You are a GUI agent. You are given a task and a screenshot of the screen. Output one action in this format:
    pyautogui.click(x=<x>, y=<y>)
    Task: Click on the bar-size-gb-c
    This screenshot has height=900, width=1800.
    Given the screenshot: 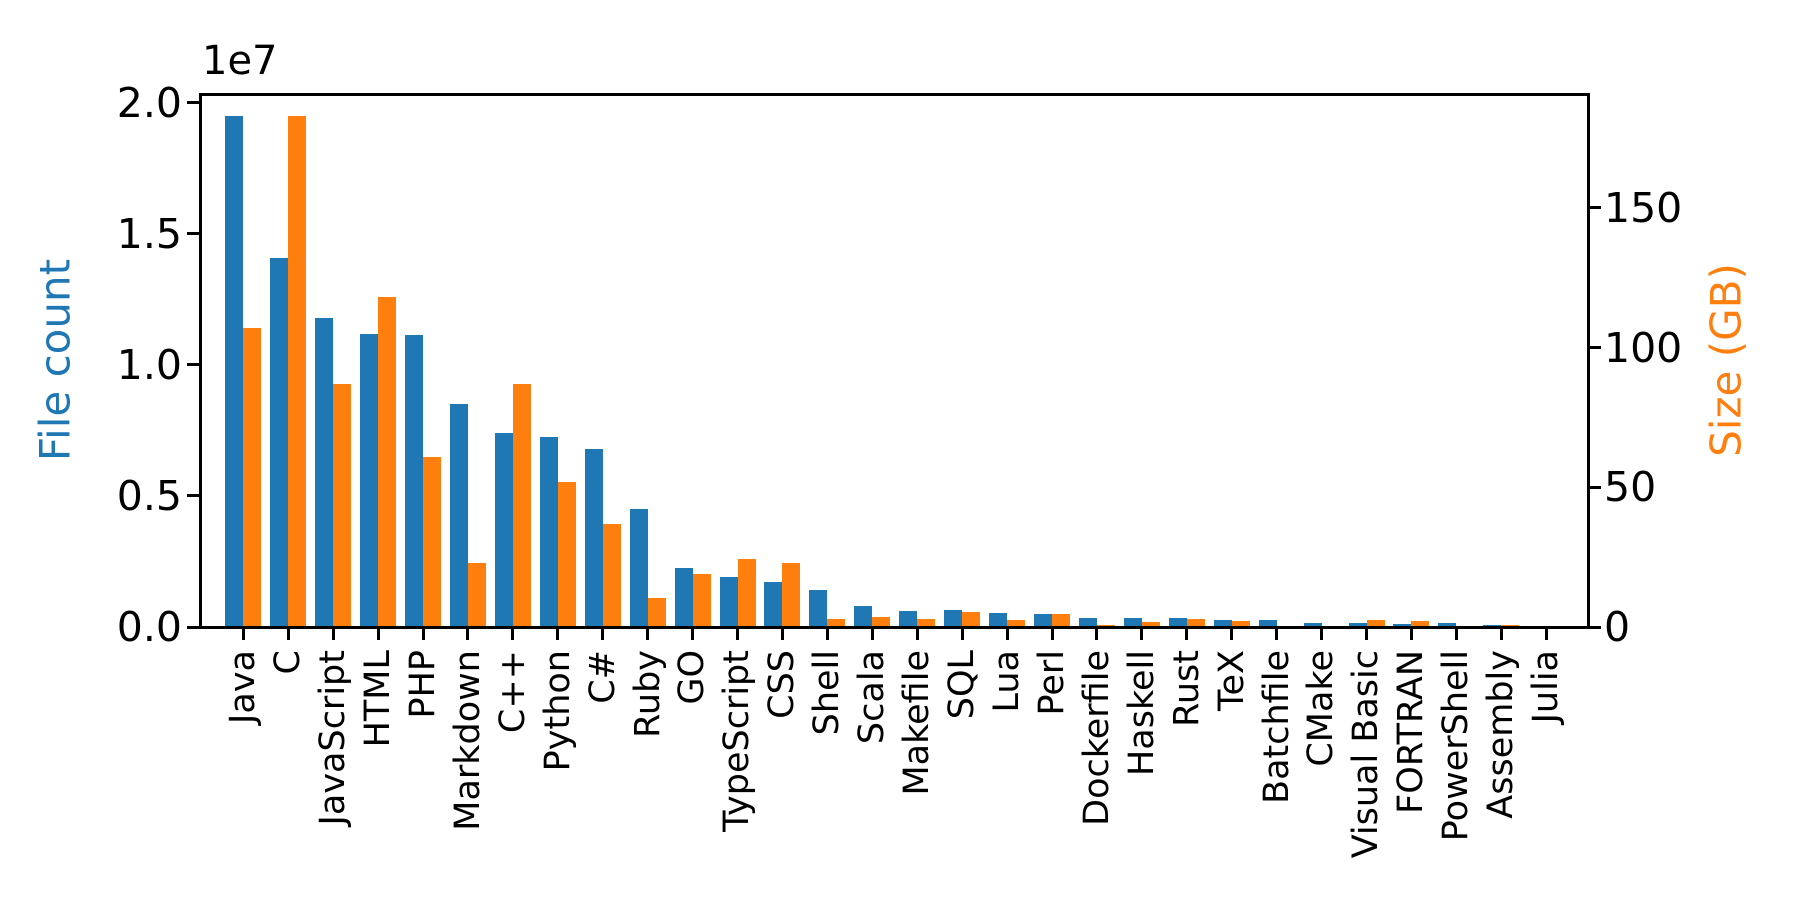 What is the action you would take?
    pyautogui.click(x=297, y=371)
    